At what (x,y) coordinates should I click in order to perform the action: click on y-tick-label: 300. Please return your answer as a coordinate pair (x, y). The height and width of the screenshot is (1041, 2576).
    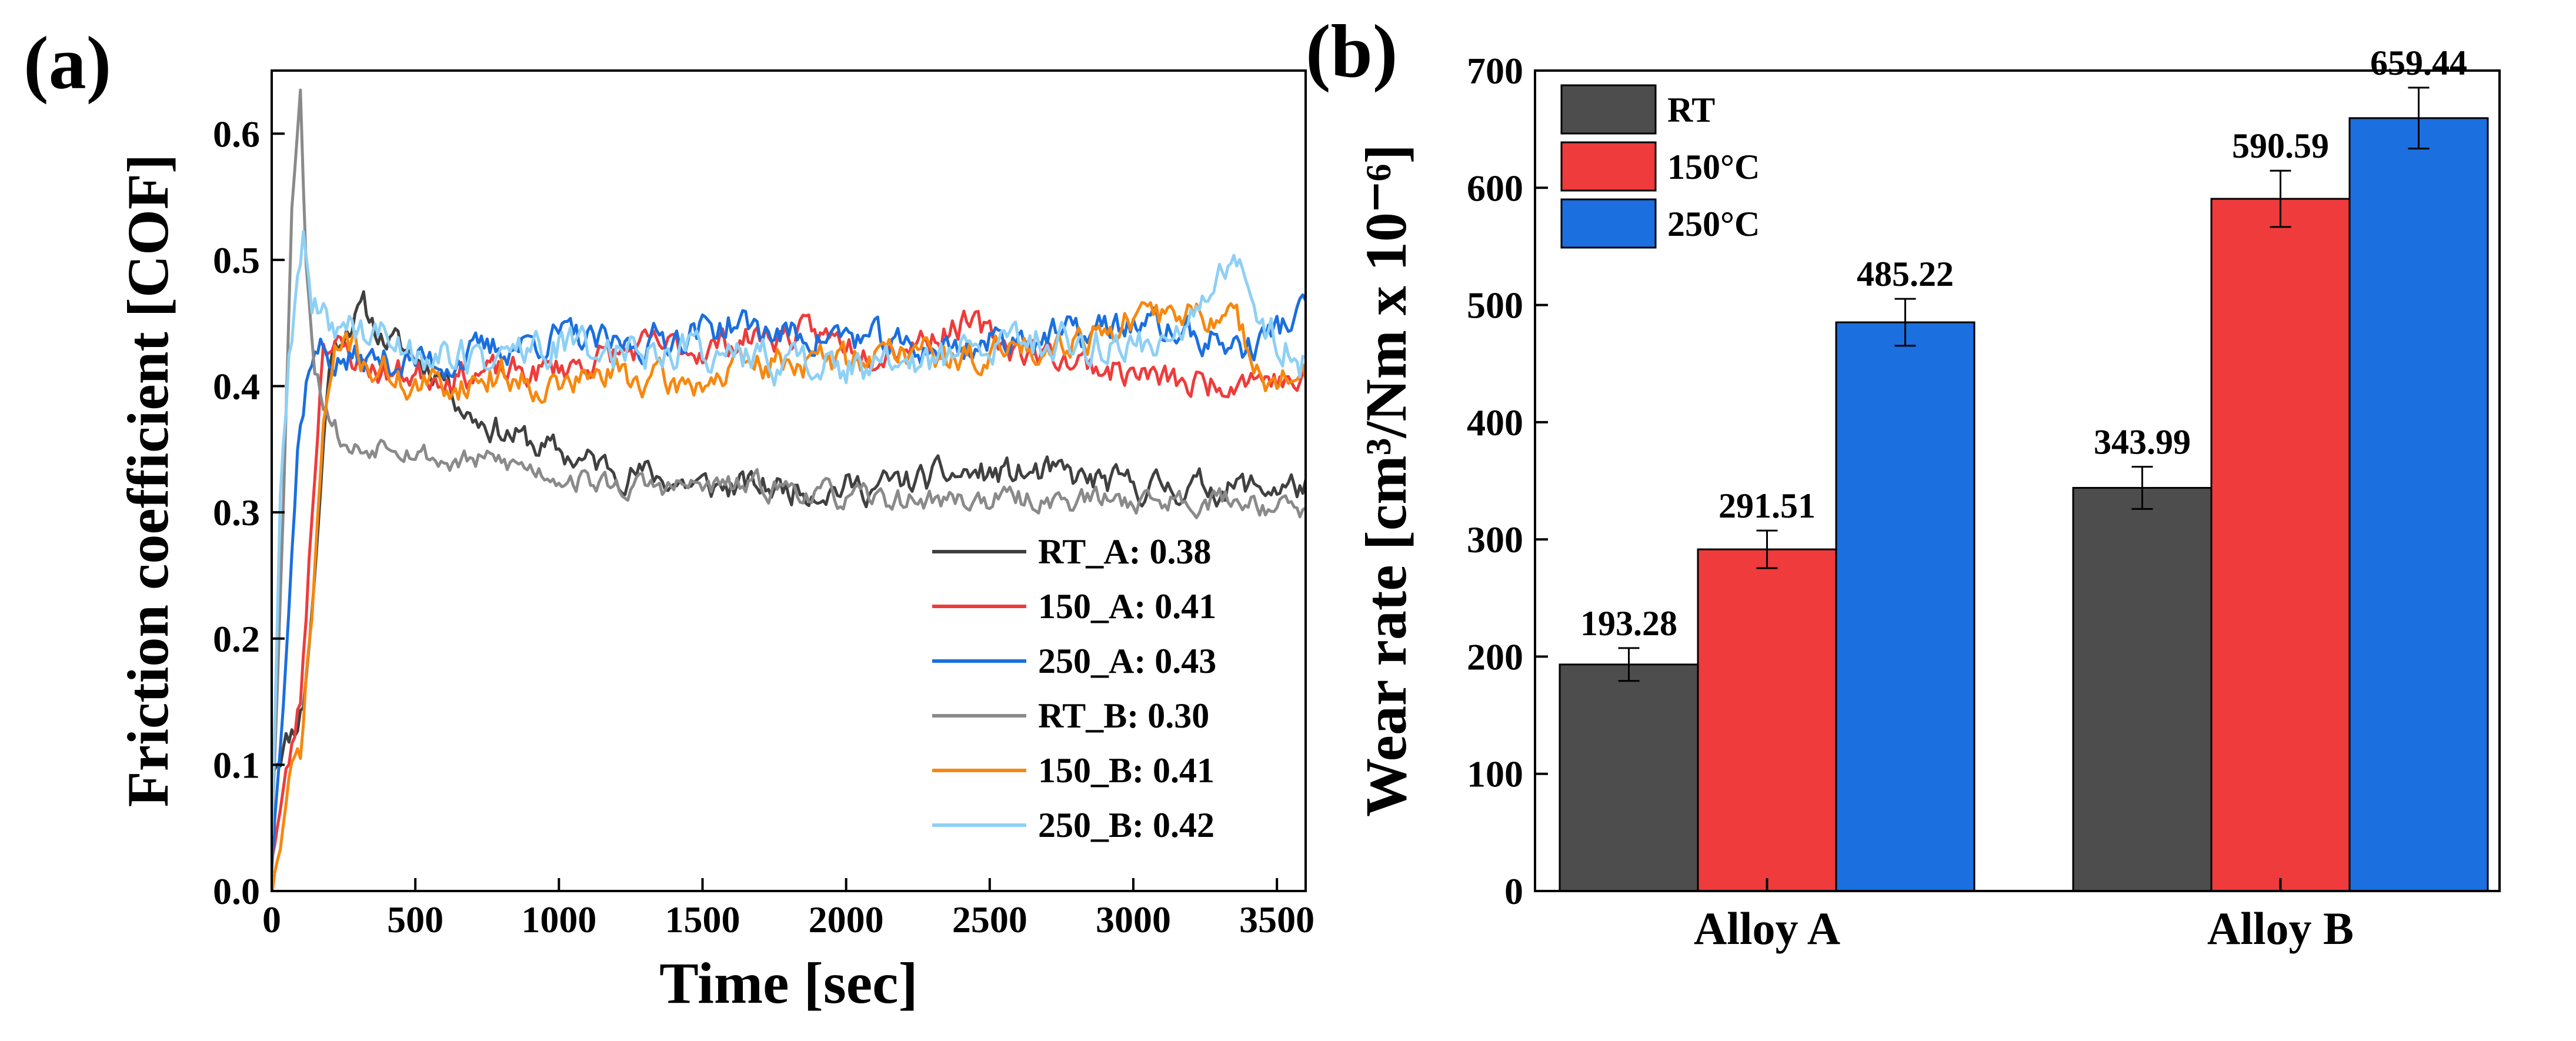
    Looking at the image, I should click on (1495, 539).